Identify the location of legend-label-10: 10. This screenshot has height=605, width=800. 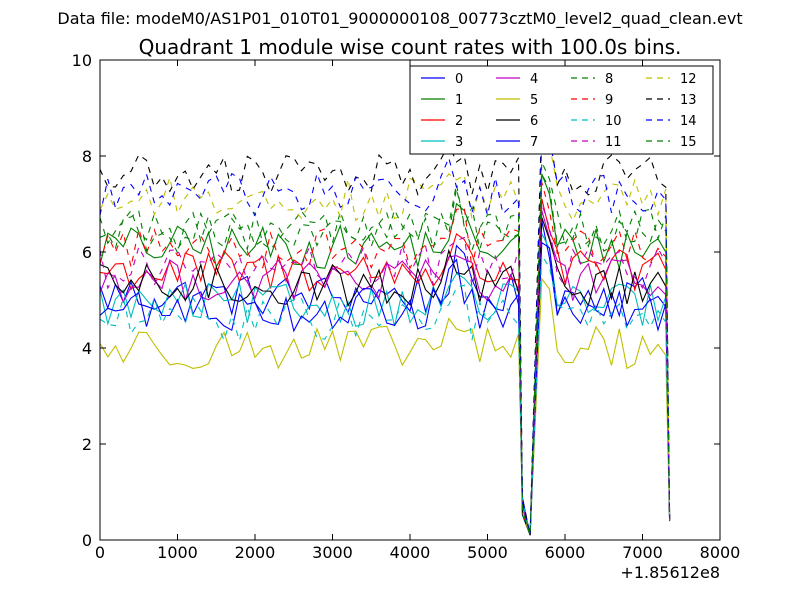
(613, 121).